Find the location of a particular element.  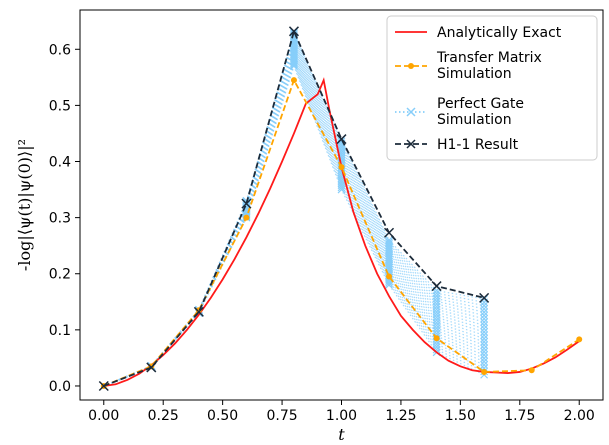

x-tick-label: 2.00 is located at coordinates (579, 416).